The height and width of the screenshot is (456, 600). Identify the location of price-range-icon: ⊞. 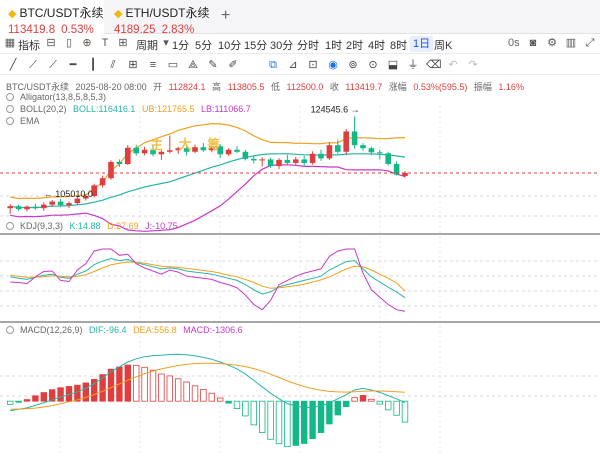
(133, 65).